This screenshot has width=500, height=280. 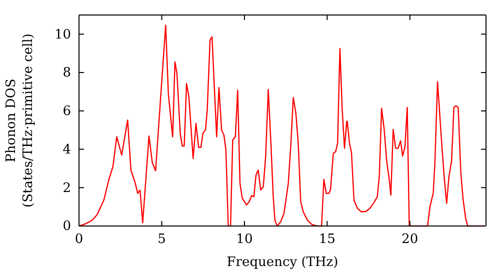 I want to click on x-axis-title: Frequency (THz), so click(x=282, y=262).